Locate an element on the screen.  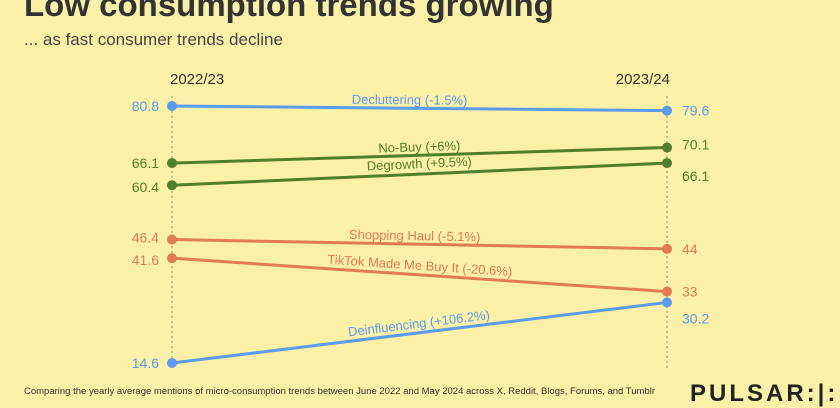
value-label-end: 30.2 is located at coordinates (695, 318).